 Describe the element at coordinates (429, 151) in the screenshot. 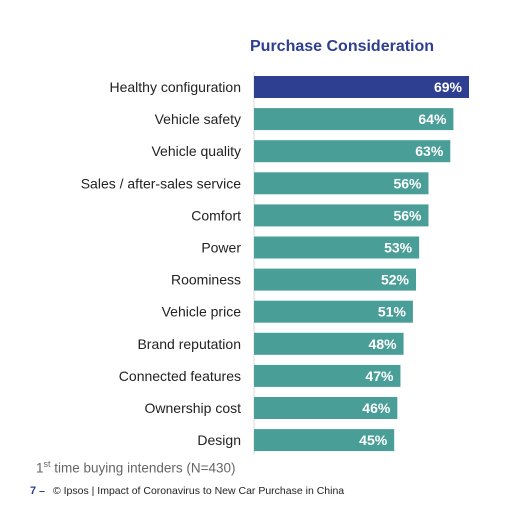

I see `value-label: 63%` at that location.